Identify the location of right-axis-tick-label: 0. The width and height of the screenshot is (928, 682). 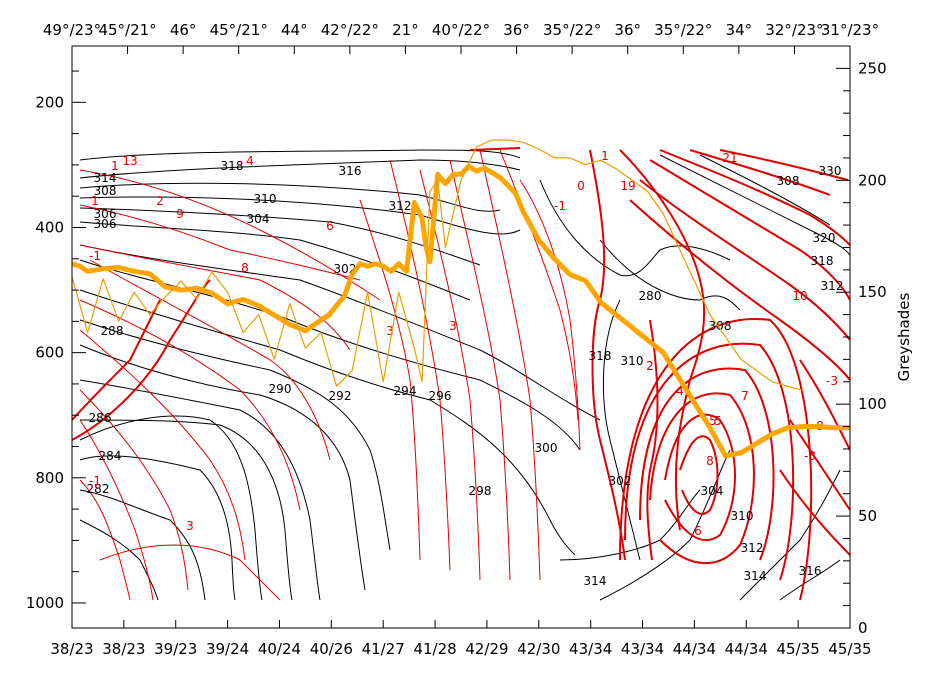
(863, 628).